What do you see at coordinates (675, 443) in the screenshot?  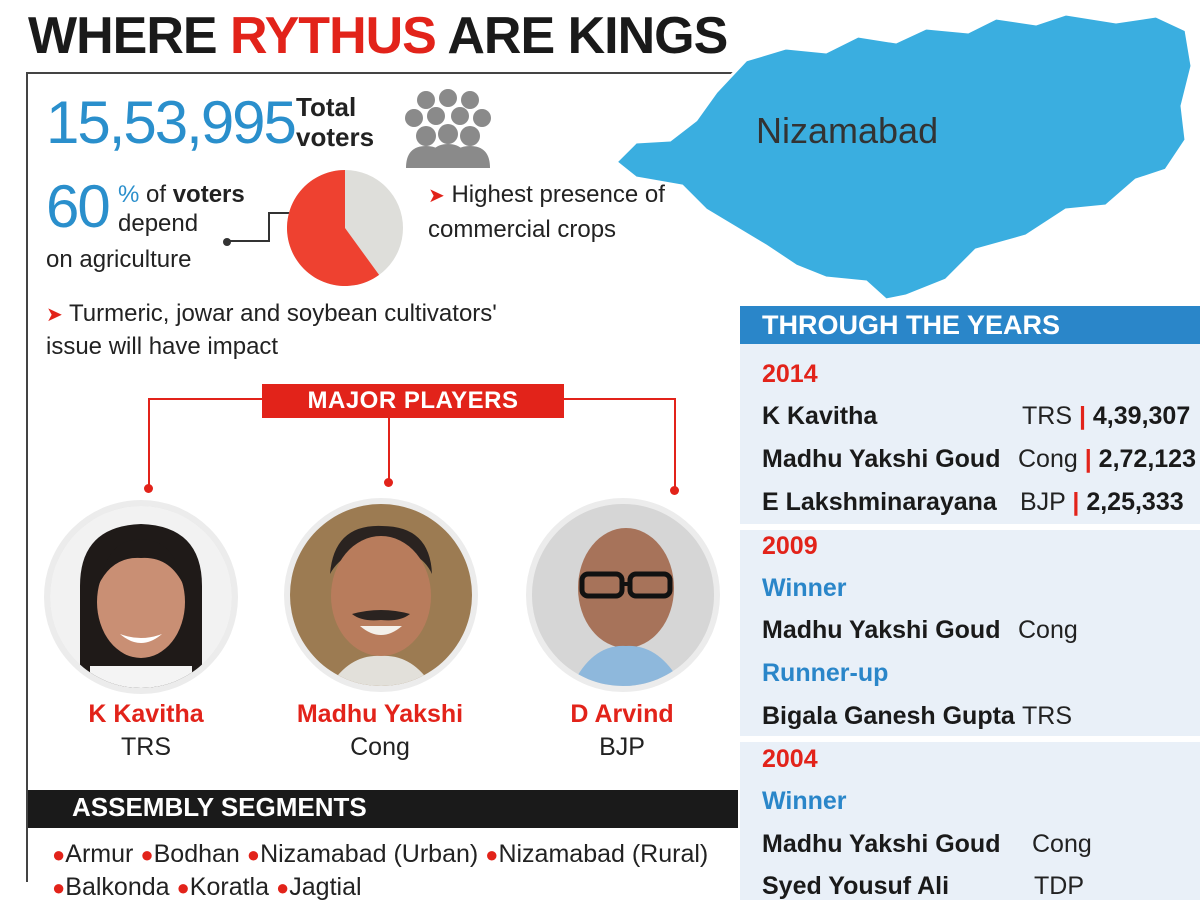 I see `mp-connector-right-v` at bounding box center [675, 443].